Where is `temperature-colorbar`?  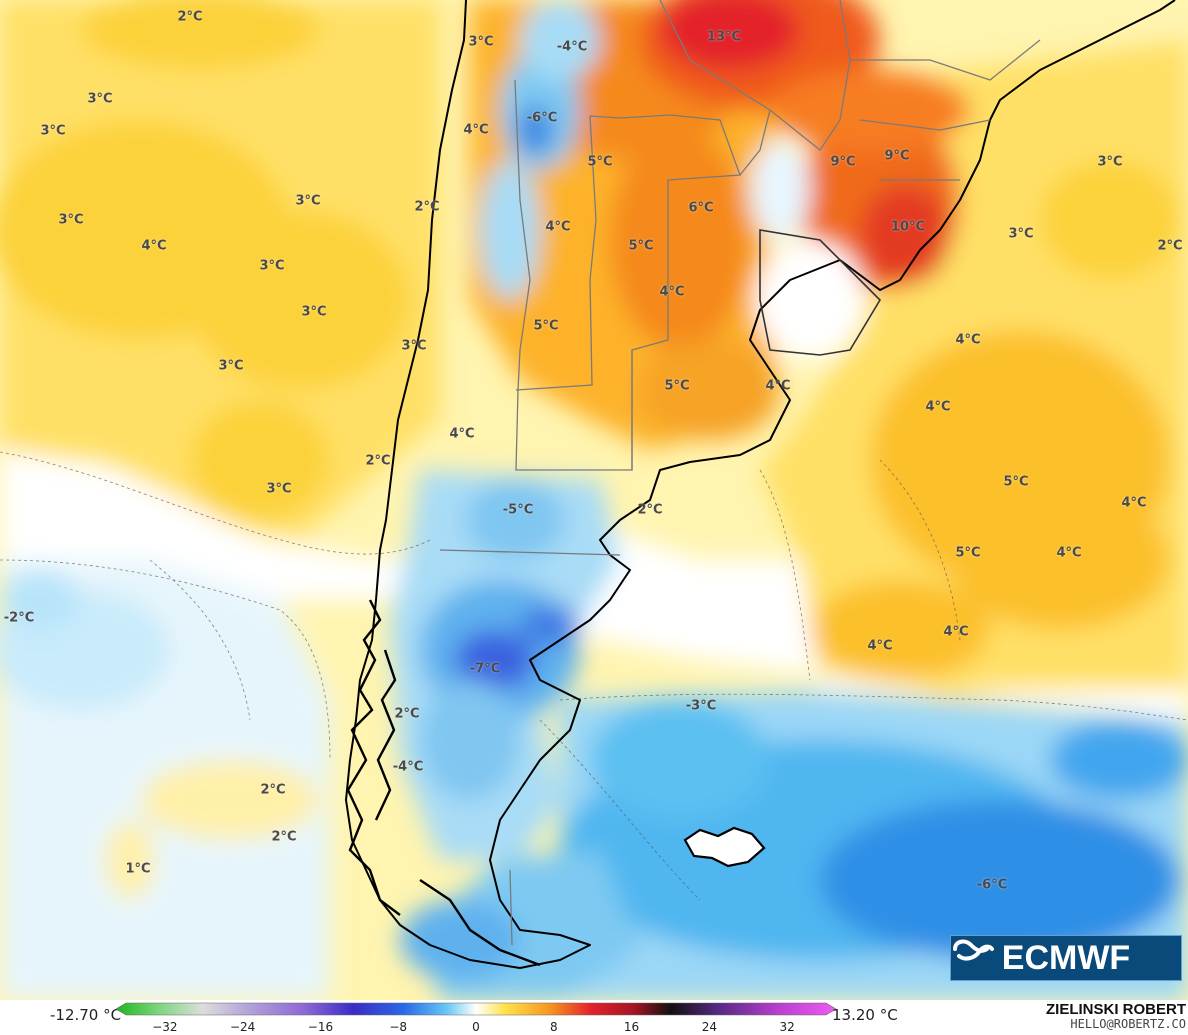
temperature-colorbar is located at coordinates (476, 1009).